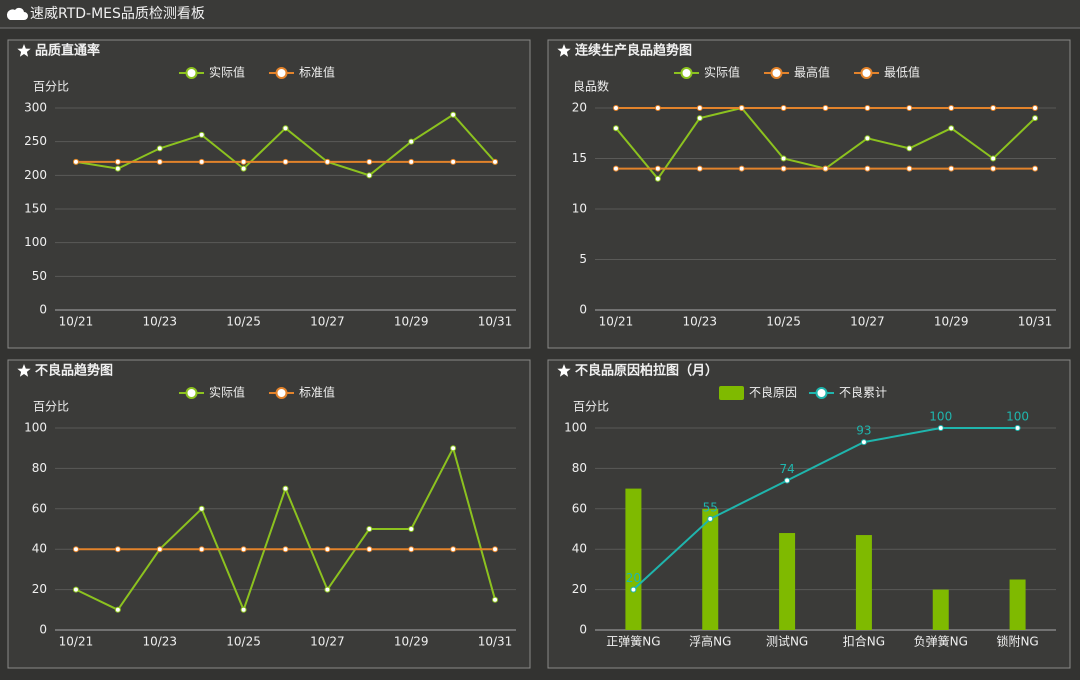 The width and height of the screenshot is (1080, 680). Describe the element at coordinates (17, 14) in the screenshot. I see `cloud-icon` at that location.